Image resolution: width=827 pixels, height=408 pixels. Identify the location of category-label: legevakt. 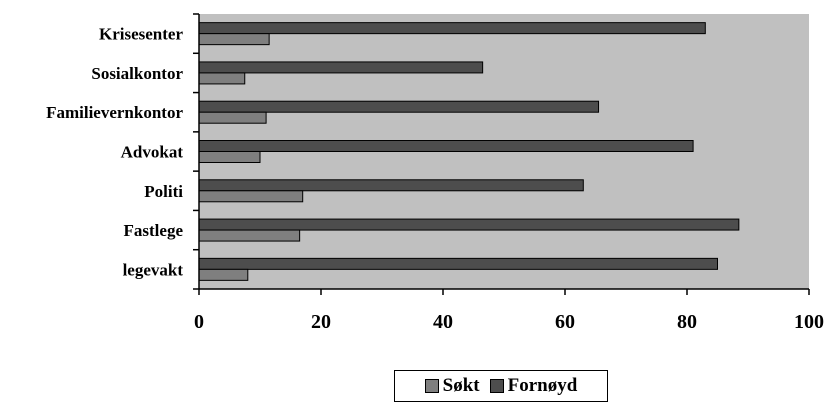
(153, 269).